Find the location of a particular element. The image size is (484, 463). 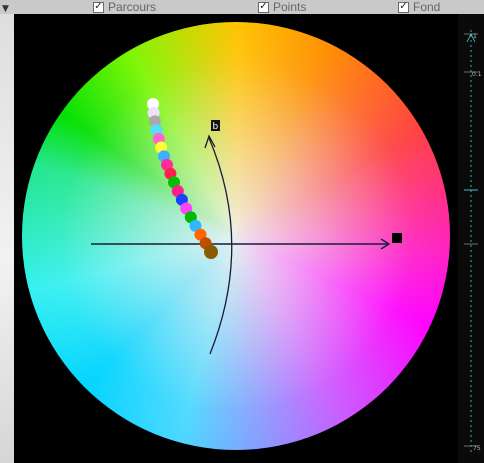

option-parcours-label: Parcours is located at coordinates (132, 7).